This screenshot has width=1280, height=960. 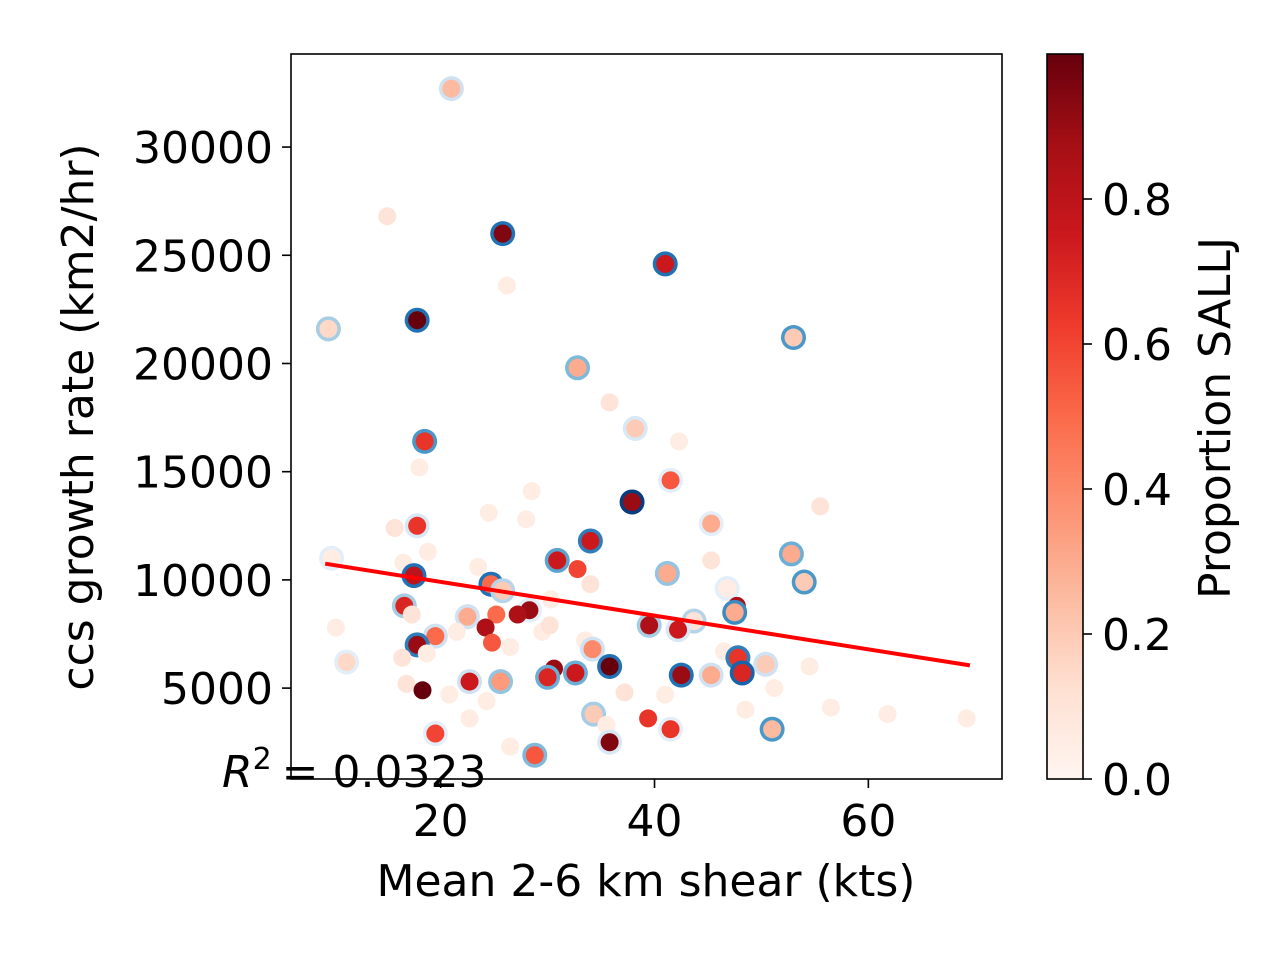 I want to click on colorbar-label: Proportion SALLJ, so click(x=1215, y=418).